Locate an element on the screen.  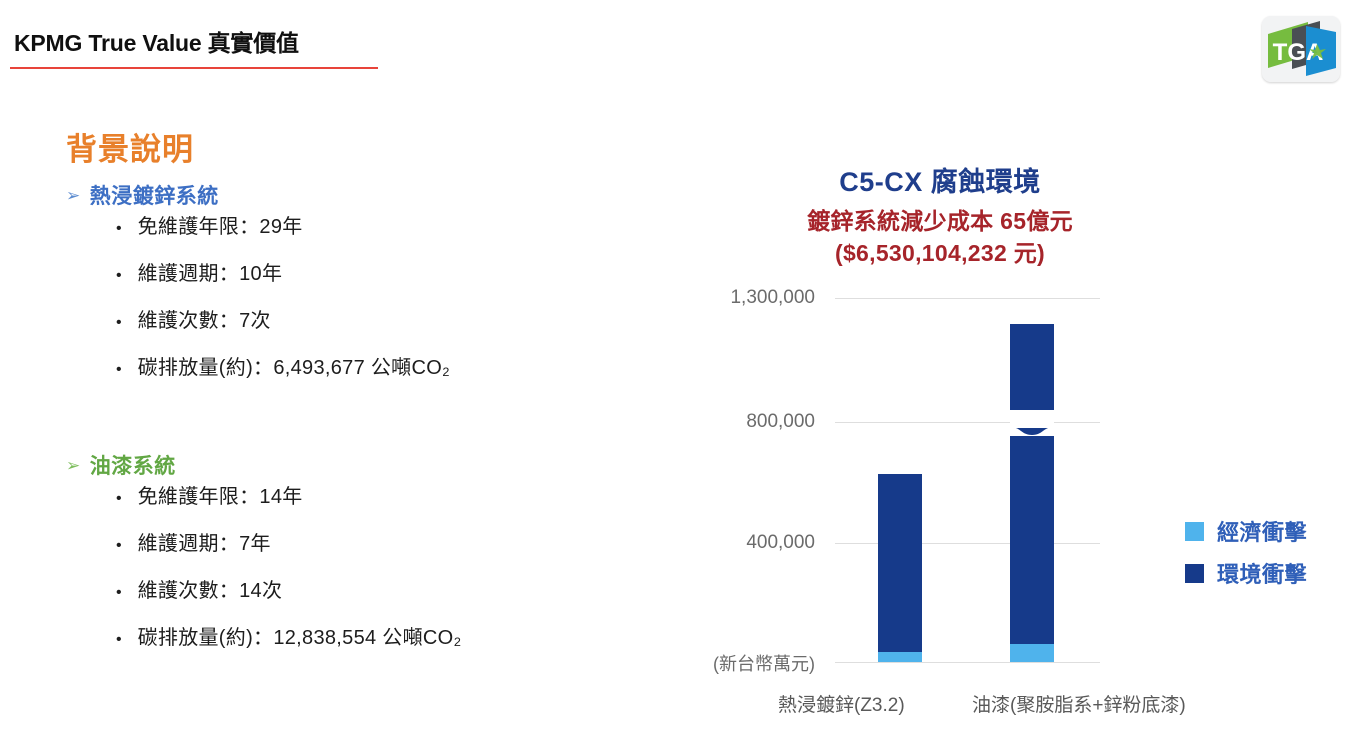
legend-label: 經濟衝擊 is located at coordinates (1262, 532).